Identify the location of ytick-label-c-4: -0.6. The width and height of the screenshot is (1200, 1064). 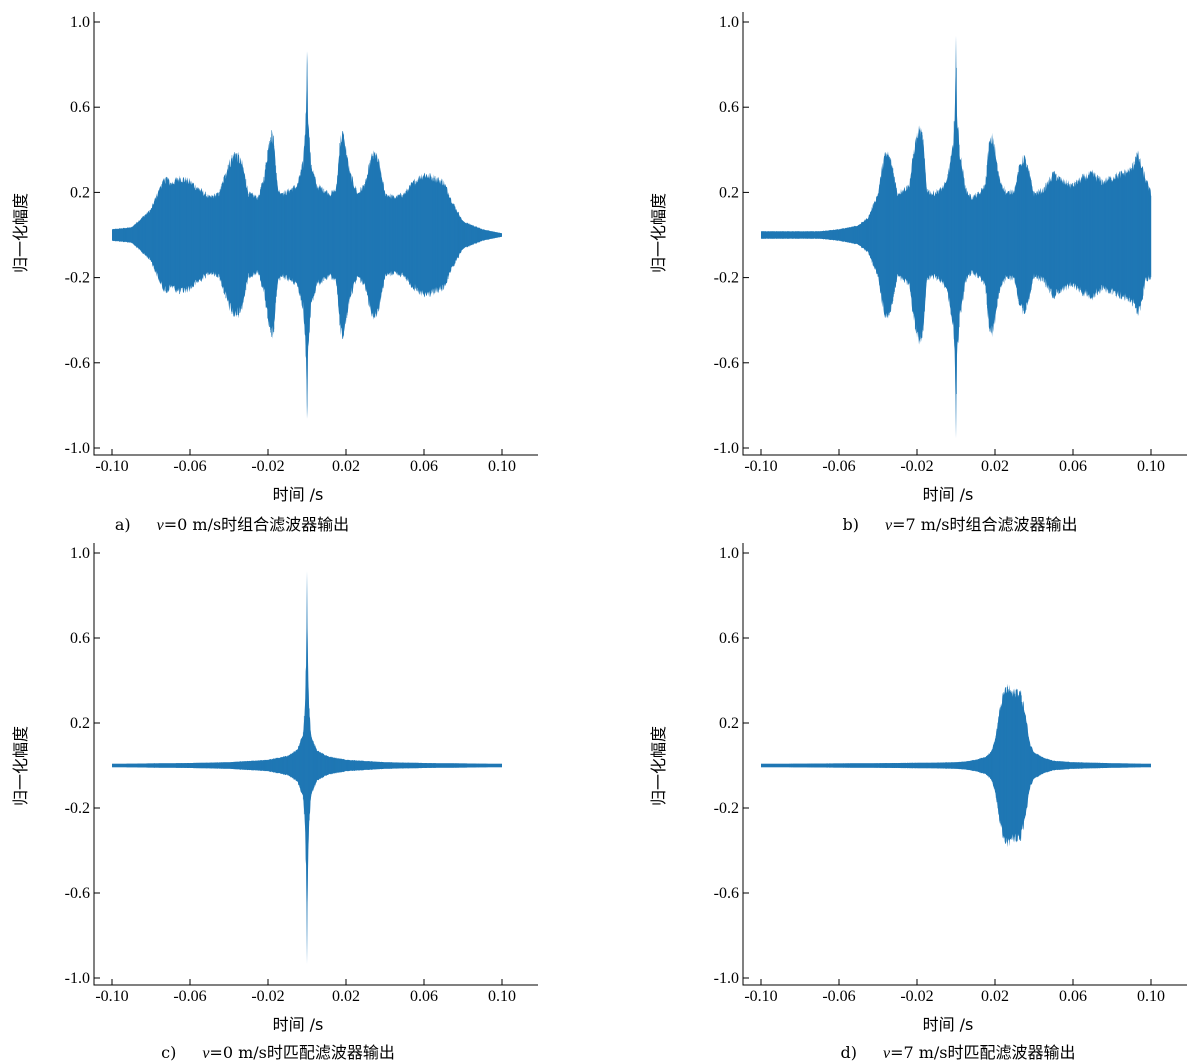
(77, 893).